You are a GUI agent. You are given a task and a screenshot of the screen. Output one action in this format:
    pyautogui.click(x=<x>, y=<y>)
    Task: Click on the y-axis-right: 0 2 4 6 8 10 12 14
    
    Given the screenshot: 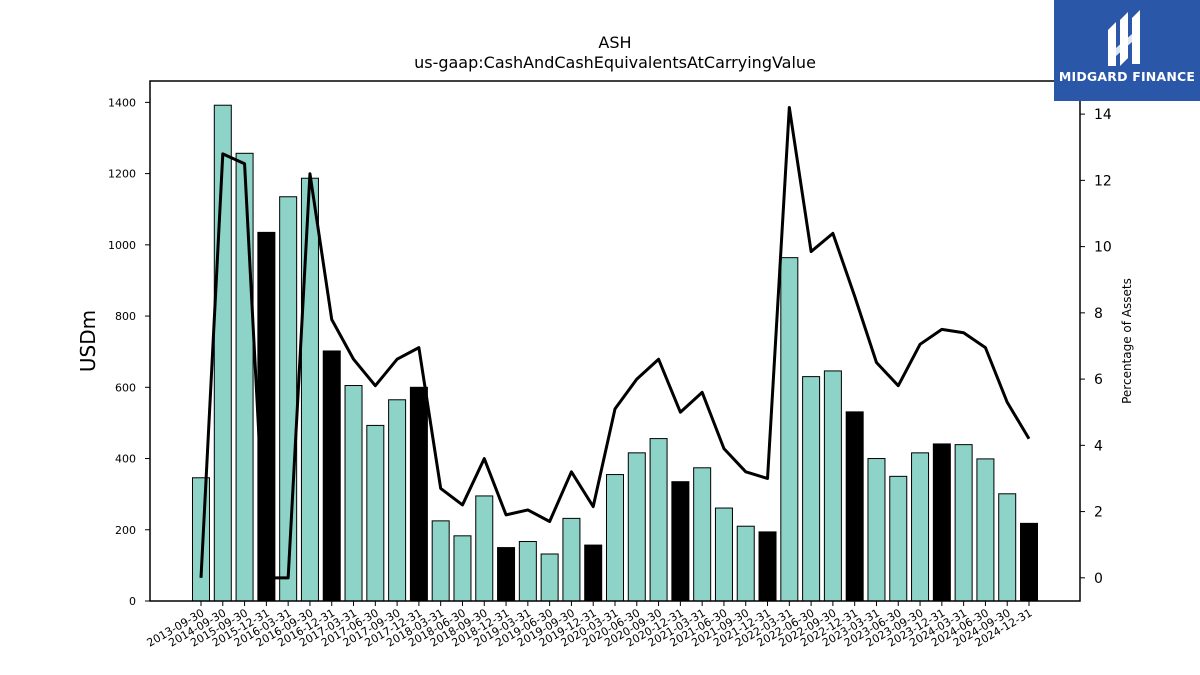 What is the action you would take?
    pyautogui.click(x=1096, y=347)
    